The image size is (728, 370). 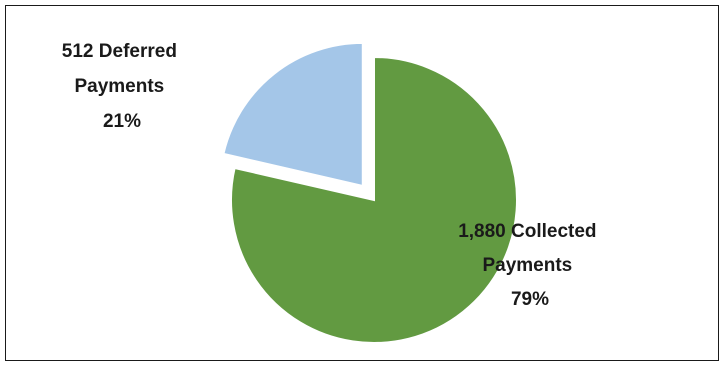 What do you see at coordinates (122, 86) in the screenshot?
I see `slice-label-deferred: 512 Deferred Payments 21%` at bounding box center [122, 86].